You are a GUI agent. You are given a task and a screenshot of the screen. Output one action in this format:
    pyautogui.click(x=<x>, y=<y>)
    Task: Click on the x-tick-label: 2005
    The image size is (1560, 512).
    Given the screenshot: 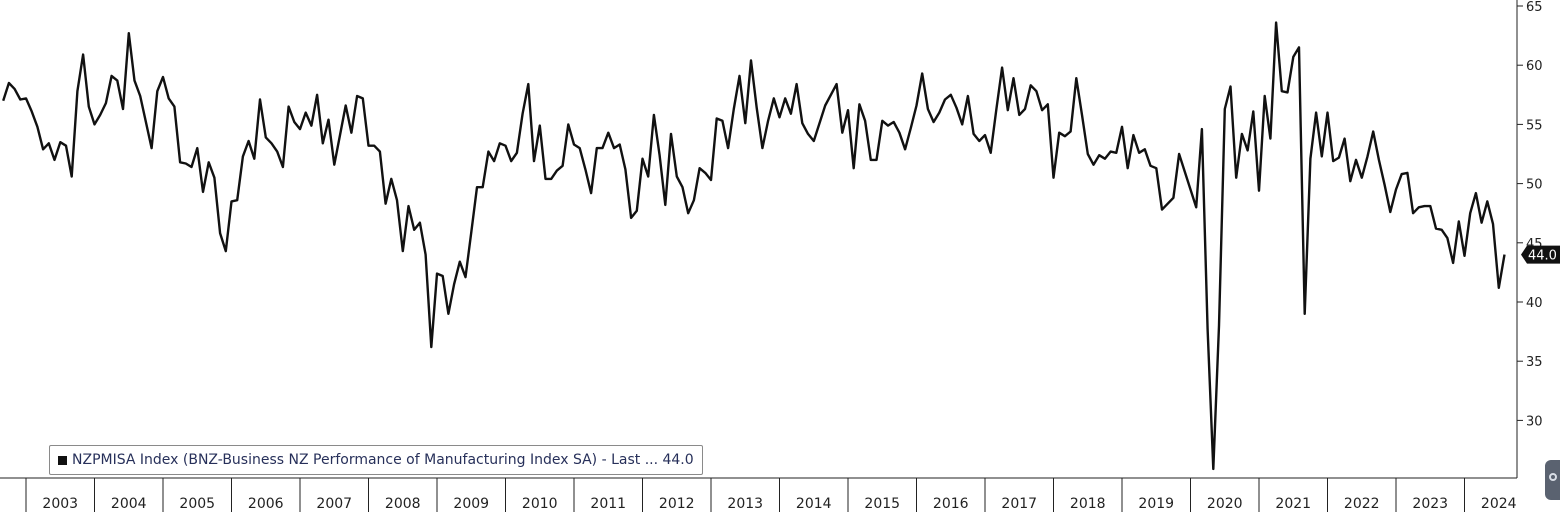 What is the action you would take?
    pyautogui.click(x=197, y=504)
    